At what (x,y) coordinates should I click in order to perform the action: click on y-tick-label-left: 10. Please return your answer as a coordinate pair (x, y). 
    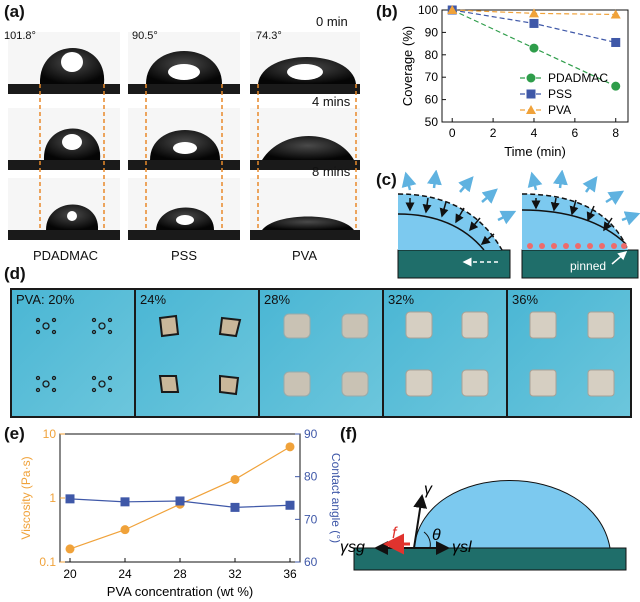
    Looking at the image, I should click on (50, 434).